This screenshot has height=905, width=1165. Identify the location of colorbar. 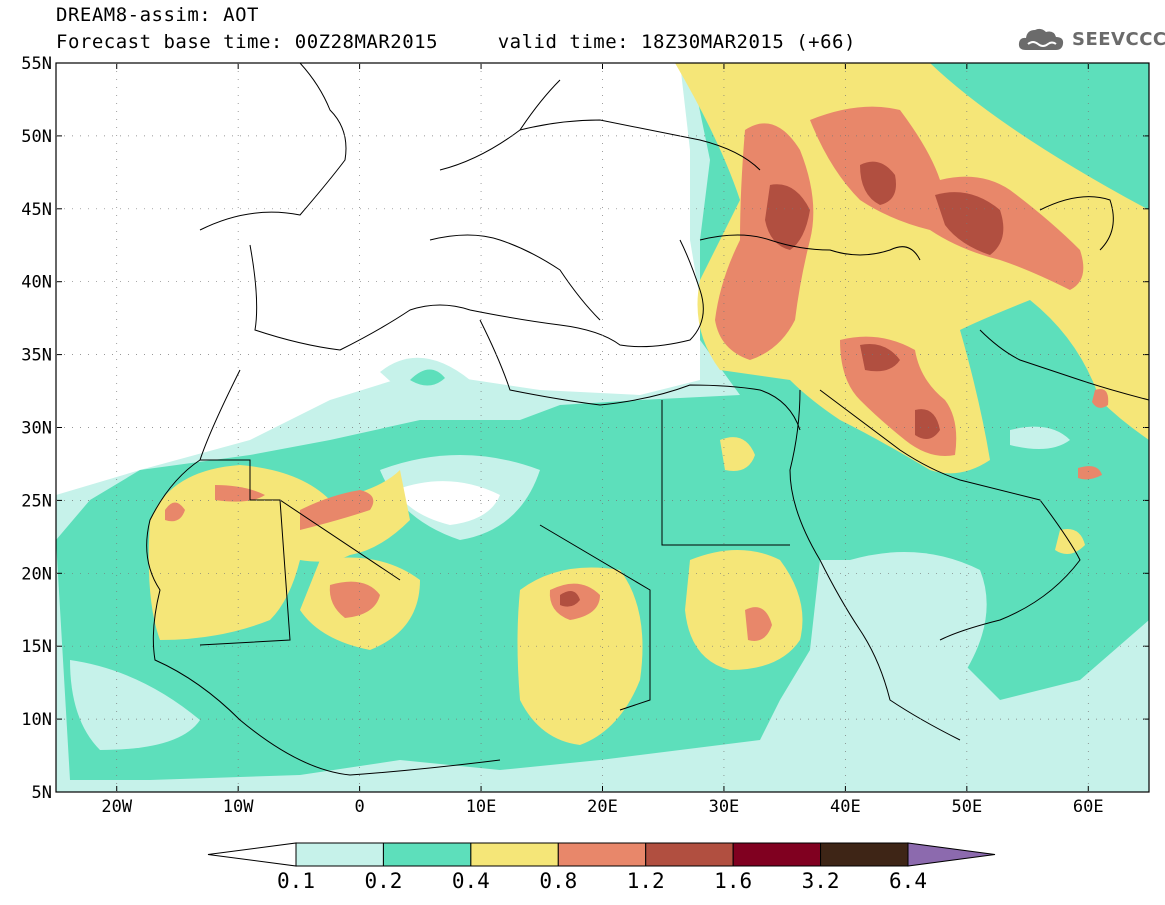
(601, 854).